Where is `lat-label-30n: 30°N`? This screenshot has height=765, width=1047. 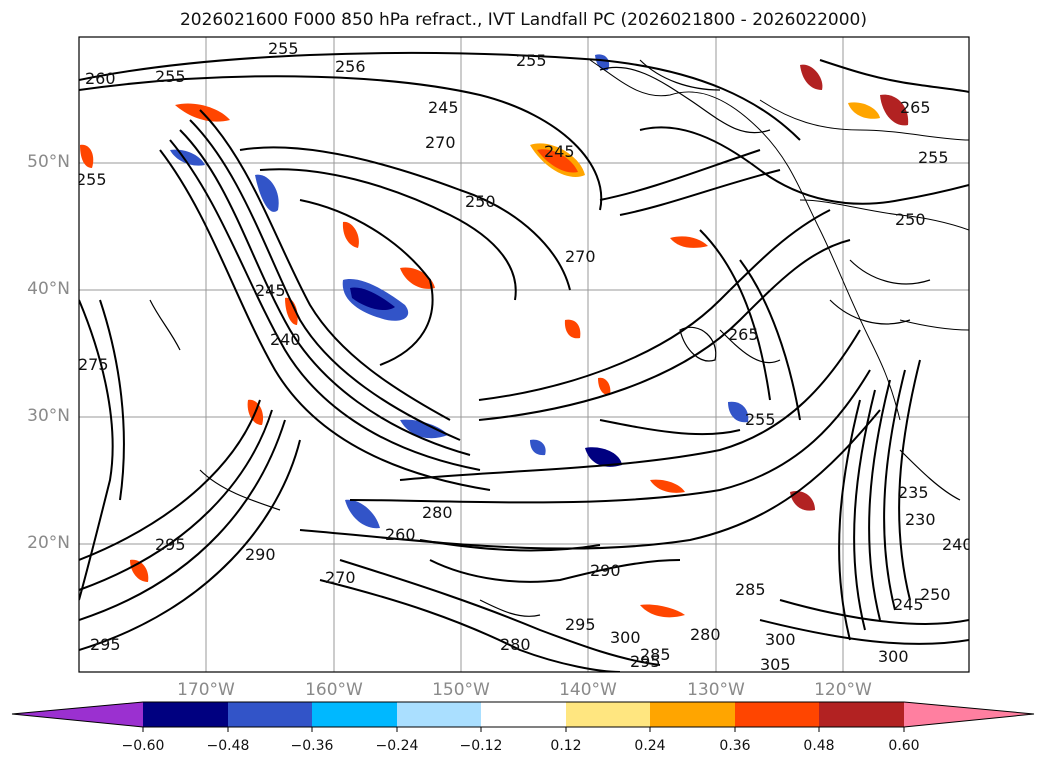
lat-label-30n: 30°N is located at coordinates (48, 416).